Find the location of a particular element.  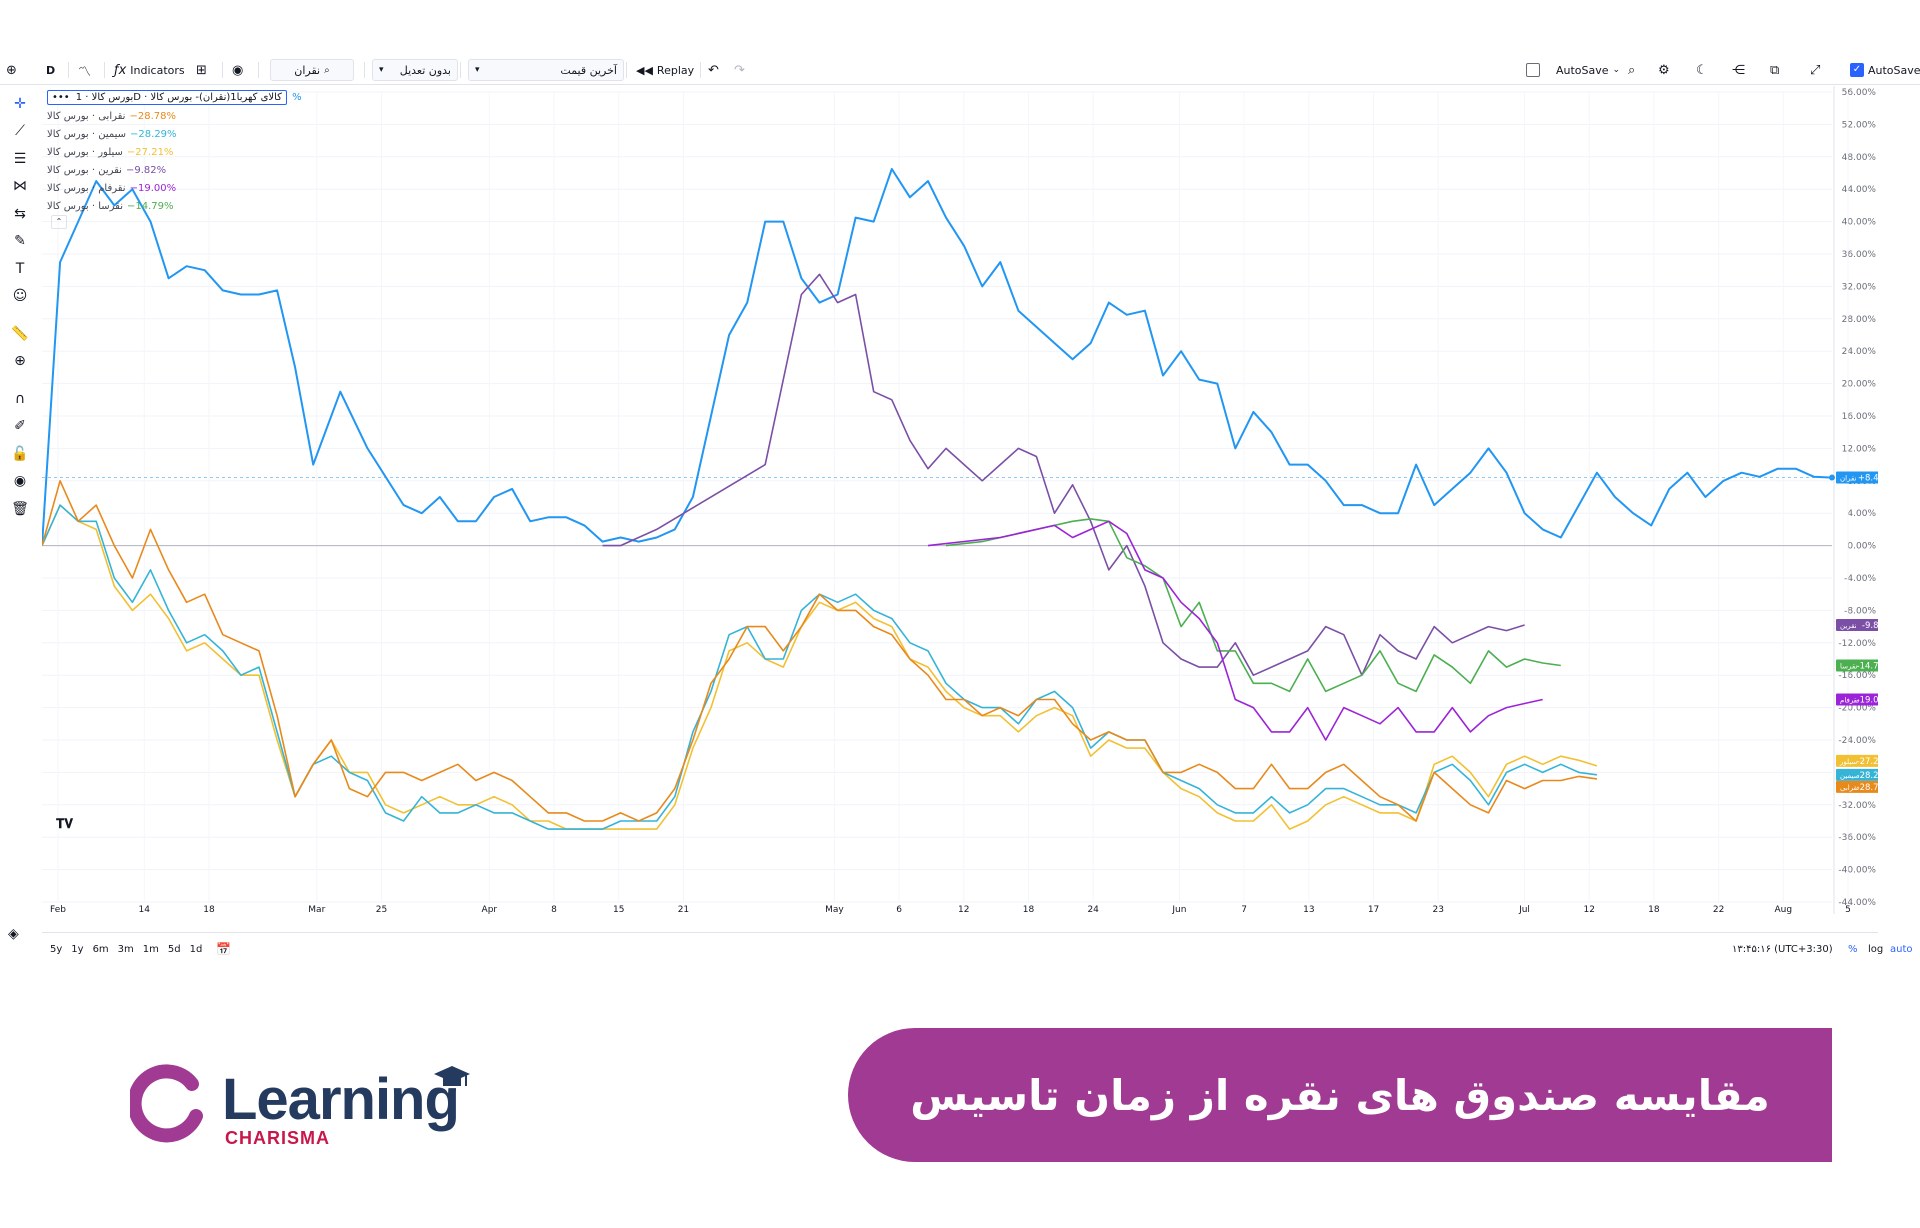

compare-field: نقران ⌕ is located at coordinates (312, 70).